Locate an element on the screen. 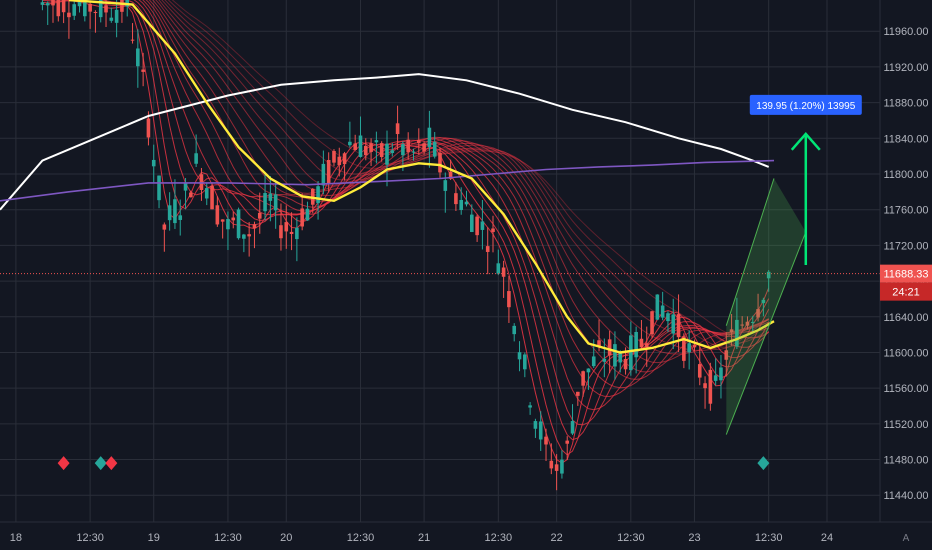 The height and width of the screenshot is (550, 932). channel-fill is located at coordinates (766, 306).